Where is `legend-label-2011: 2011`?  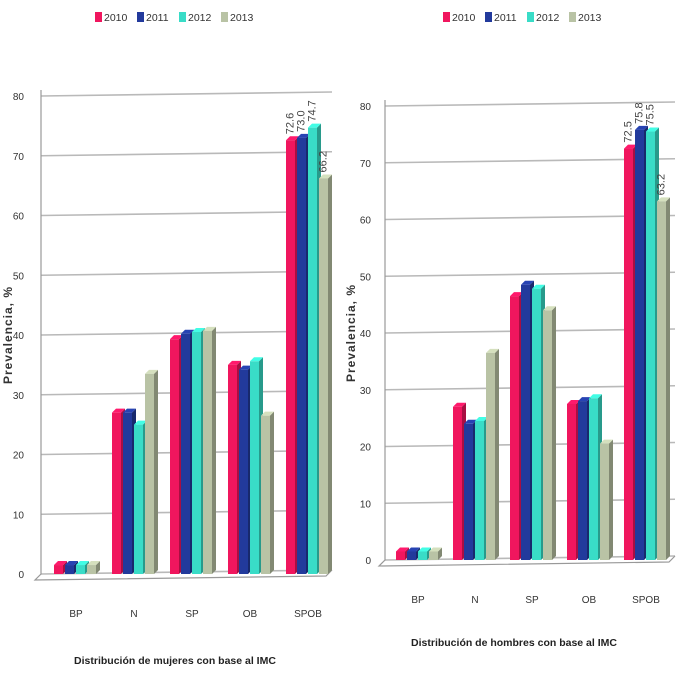
legend-label-2011: 2011 is located at coordinates (157, 18).